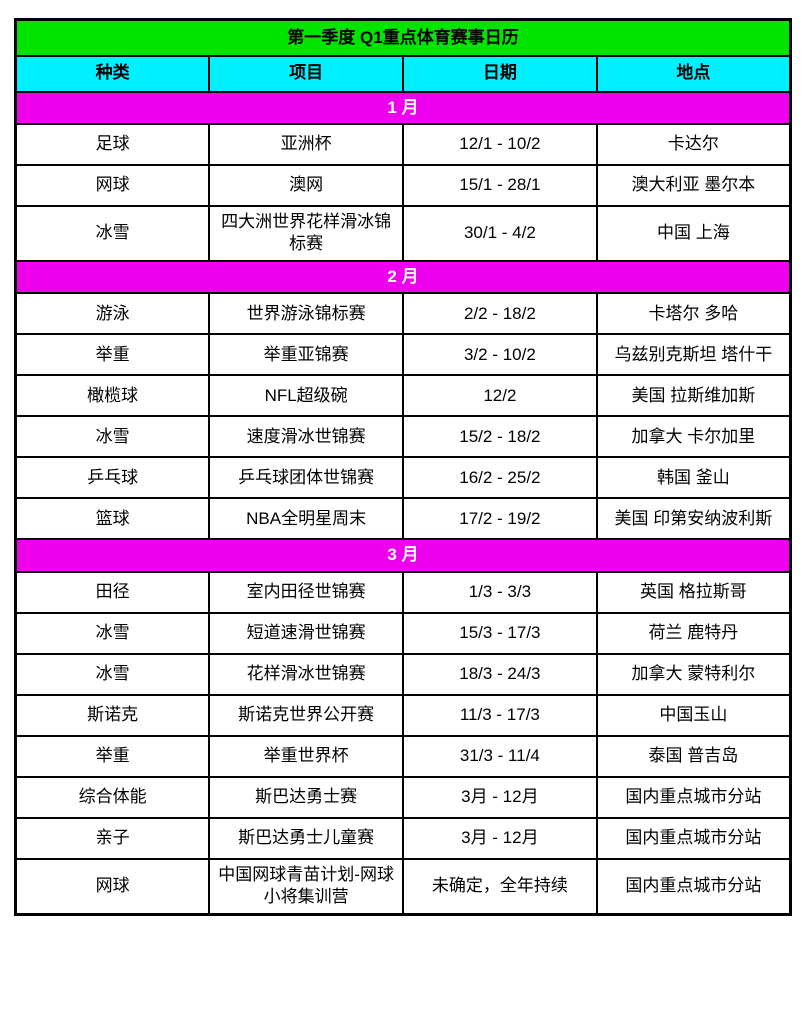 The image size is (806, 1024). I want to click on event-row: 篮球 NBA全明星周末 17/2 - 19/2 美国 印第安纳波利斯, so click(403, 519).